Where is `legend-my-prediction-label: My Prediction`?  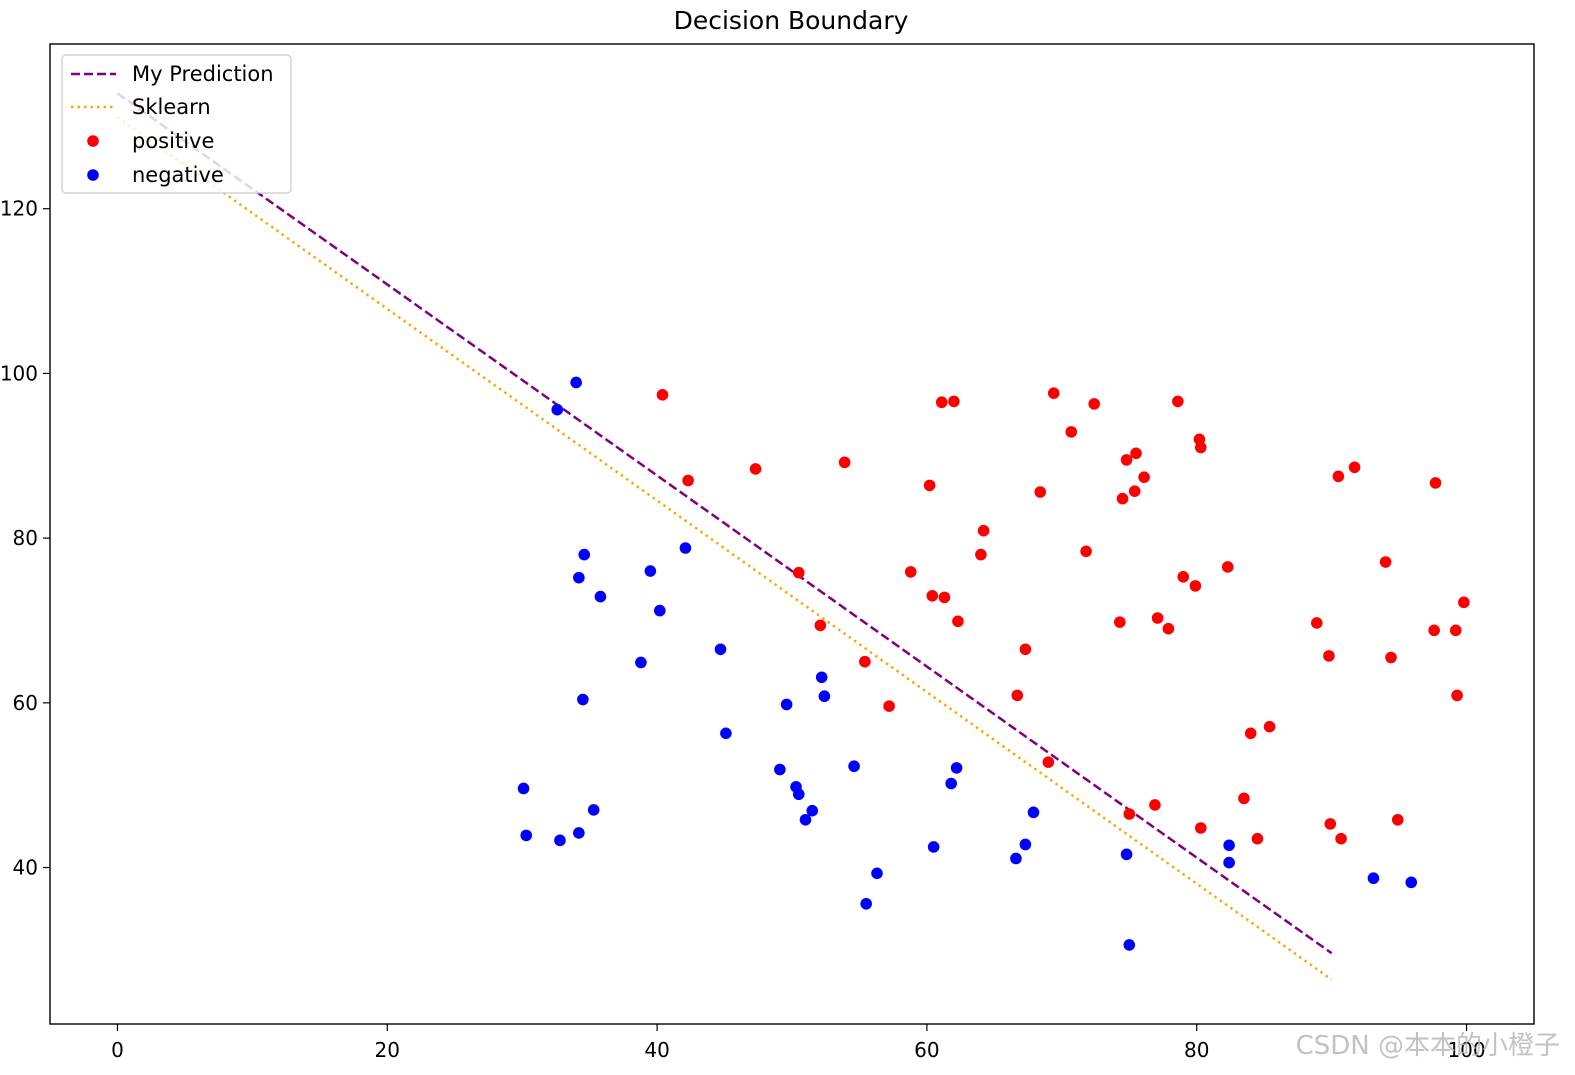 legend-my-prediction-label: My Prediction is located at coordinates (203, 74).